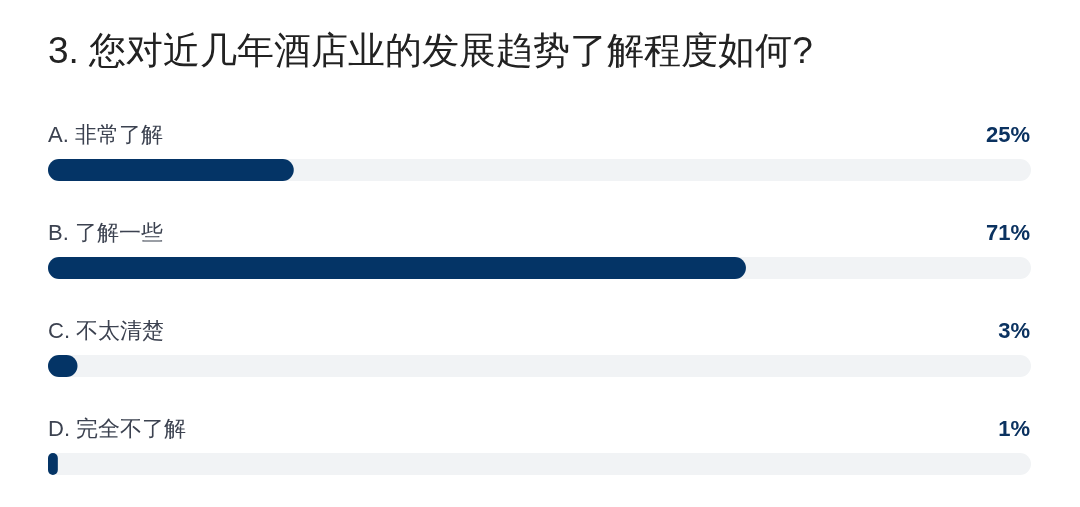  What do you see at coordinates (105, 134) in the screenshot?
I see `category-label: A. 非常了解` at bounding box center [105, 134].